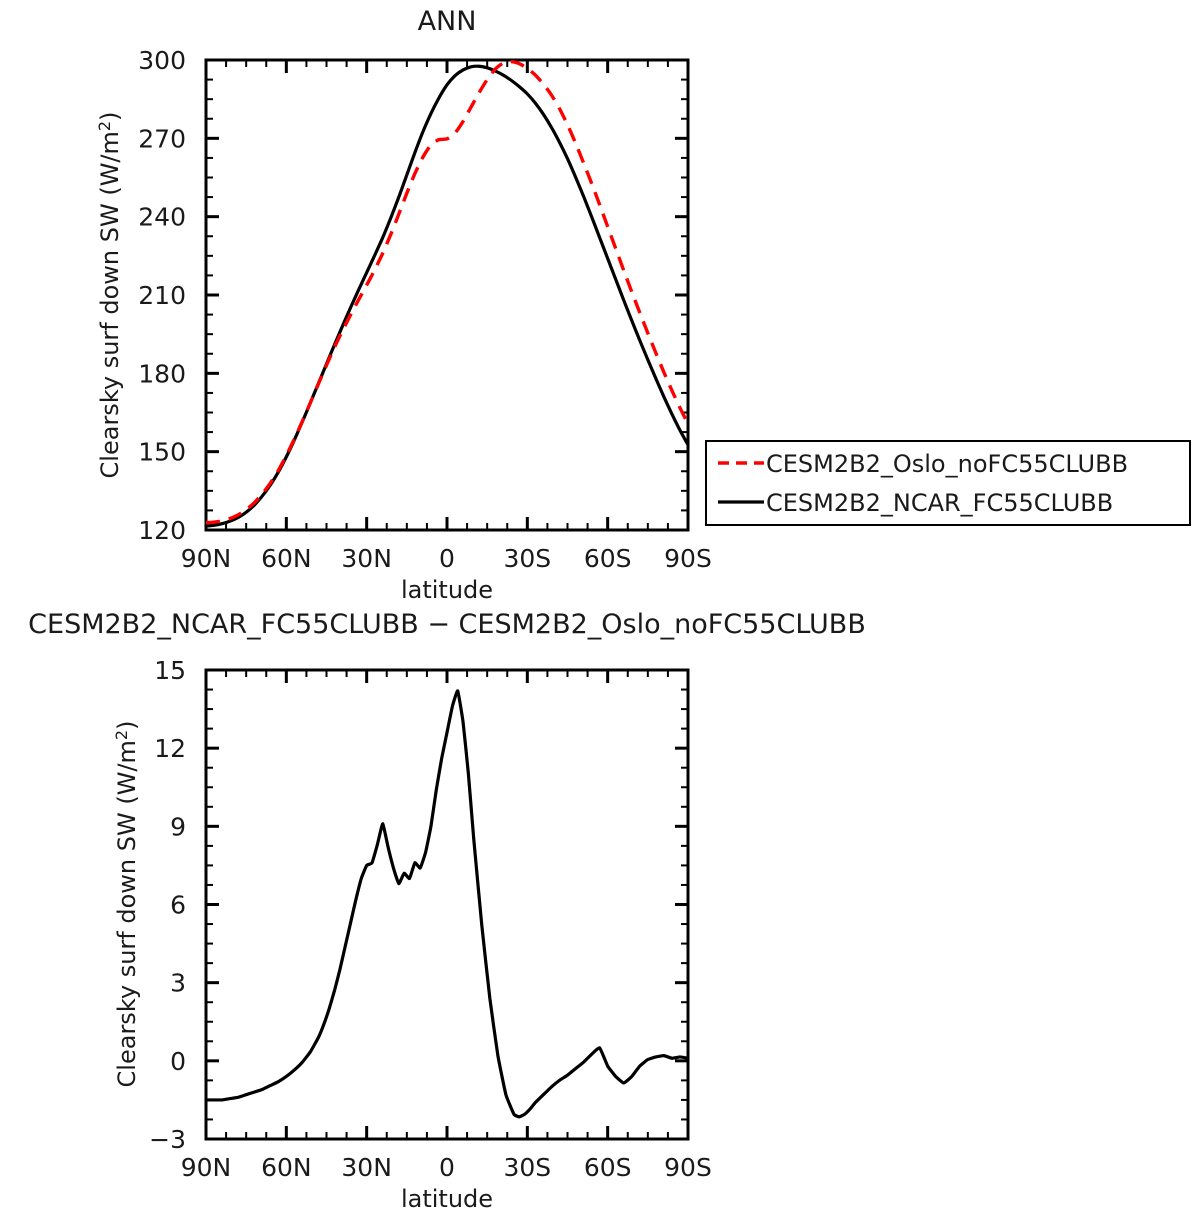  What do you see at coordinates (127, 725) in the screenshot?
I see `bottom-y-axis-title-suffix: )` at bounding box center [127, 725].